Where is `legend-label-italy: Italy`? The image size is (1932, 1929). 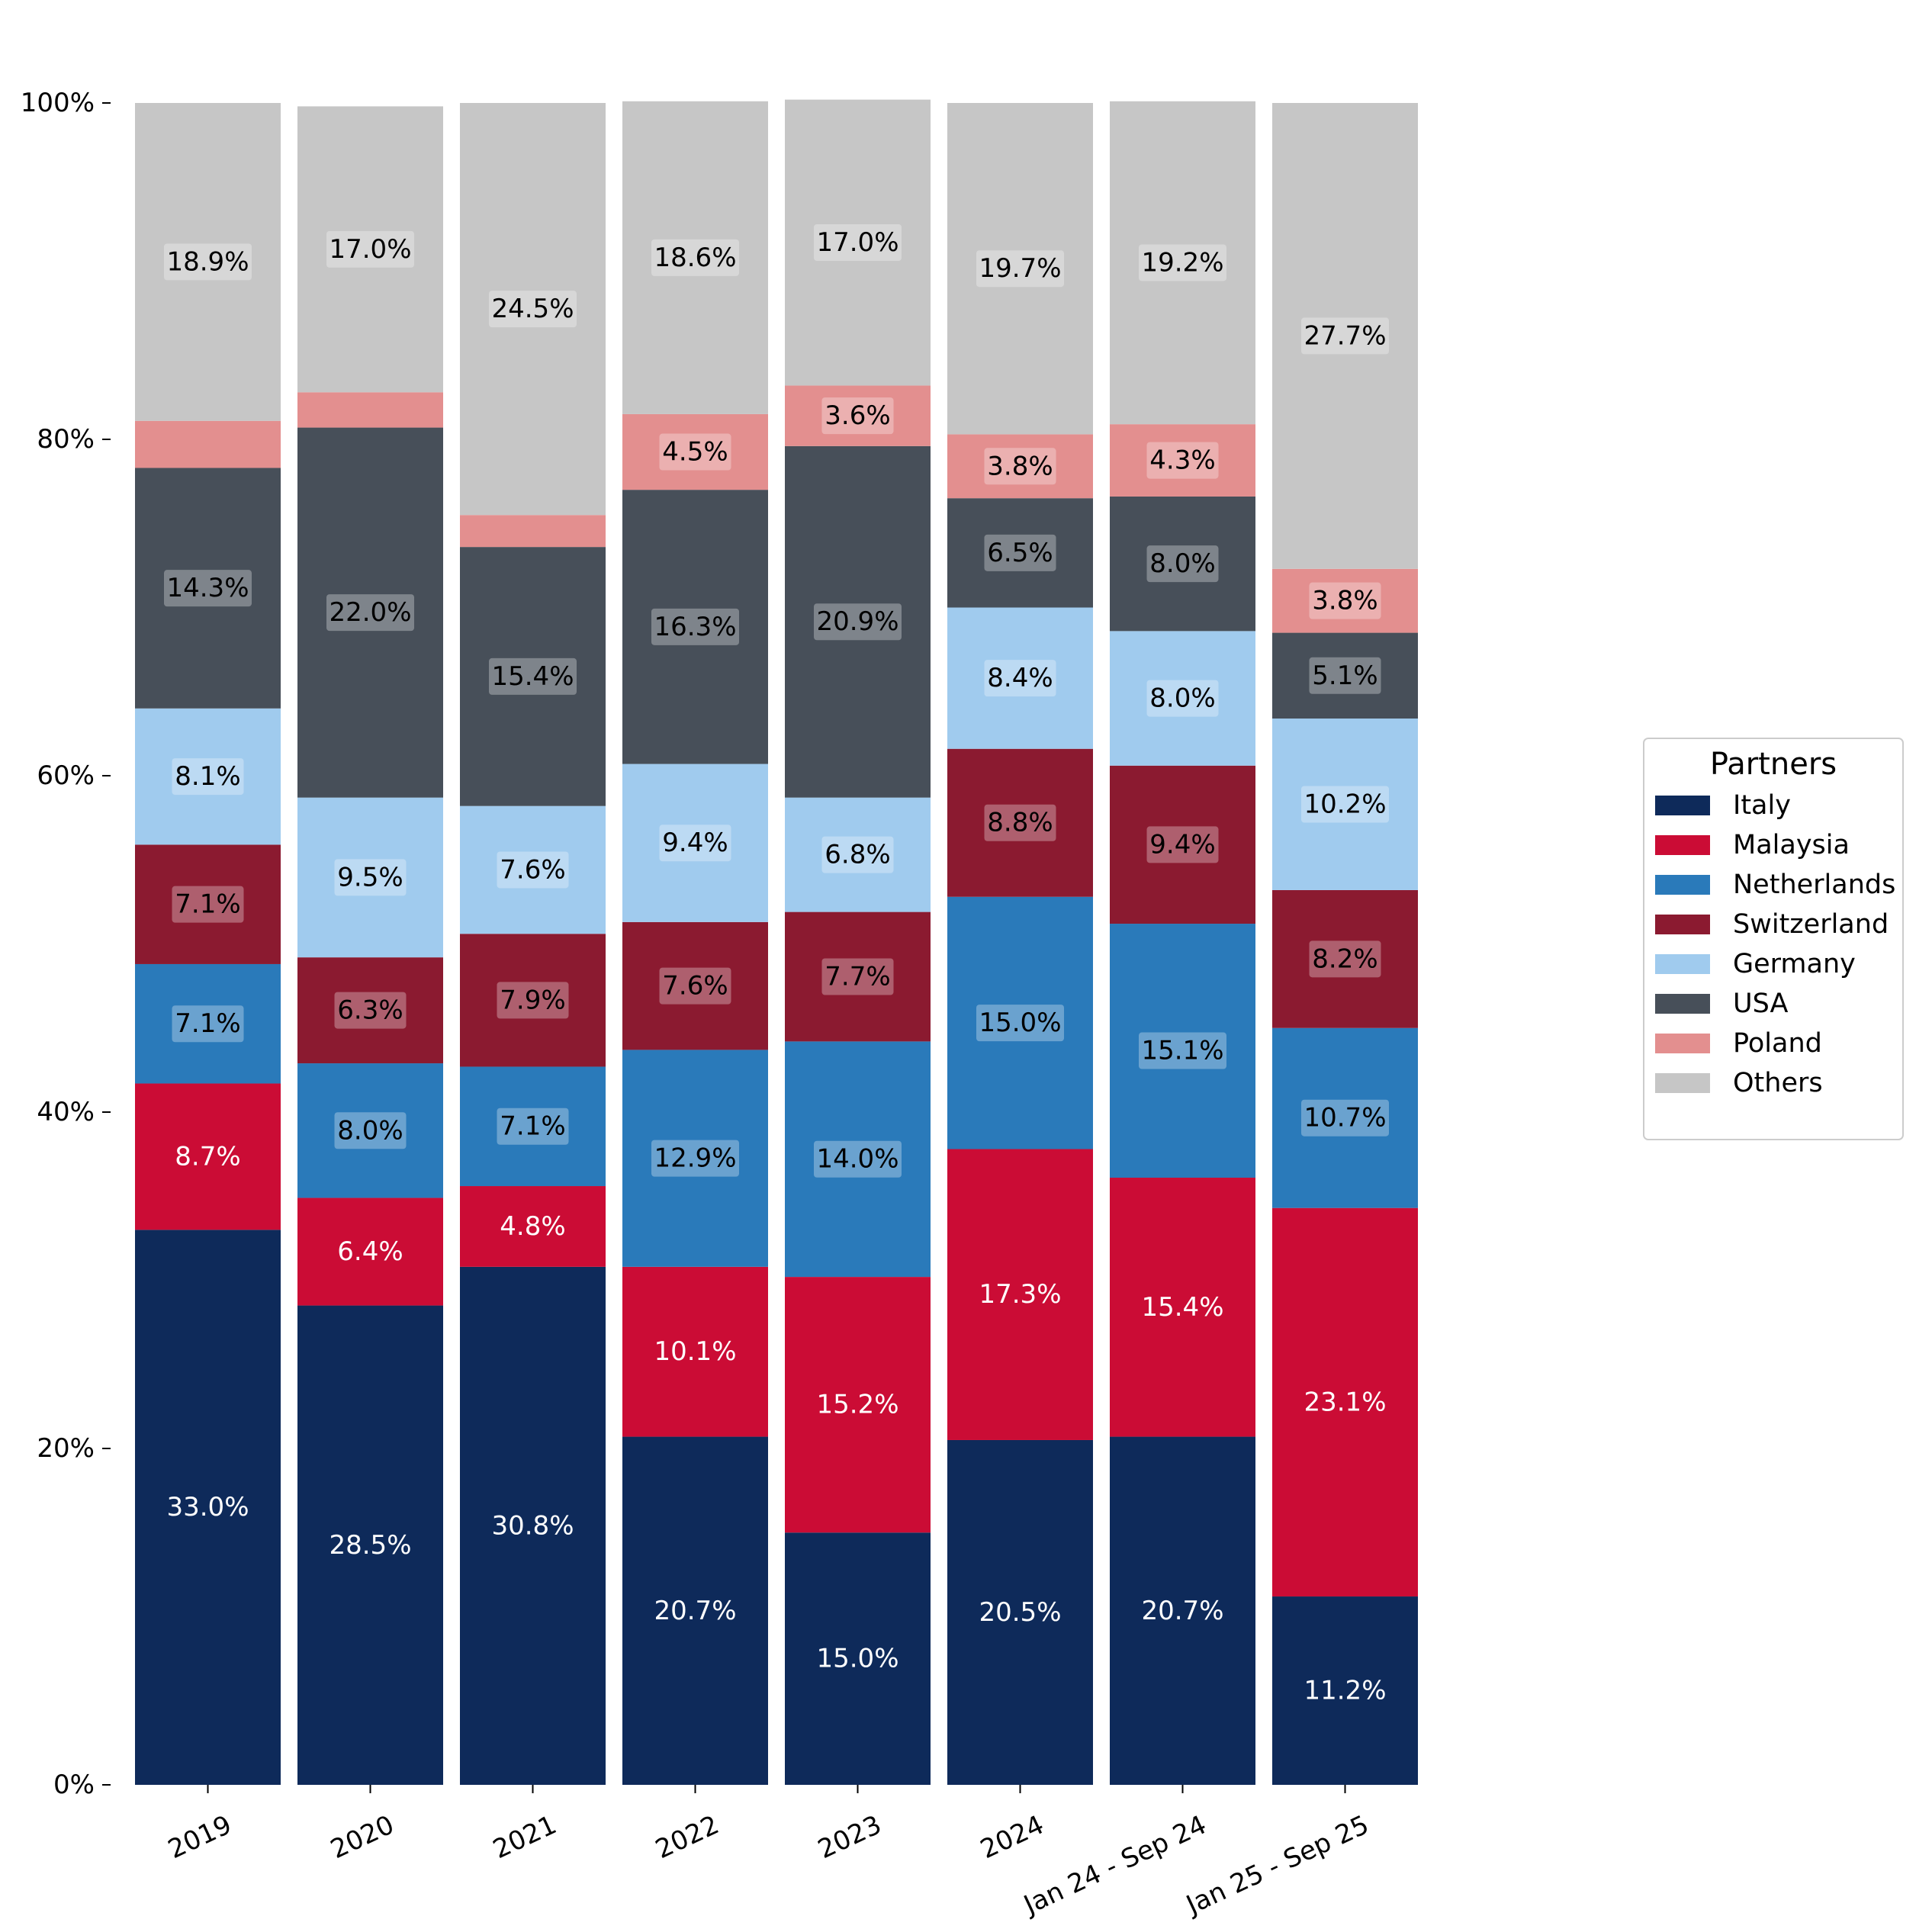
legend-label-italy: Italy is located at coordinates (1762, 805).